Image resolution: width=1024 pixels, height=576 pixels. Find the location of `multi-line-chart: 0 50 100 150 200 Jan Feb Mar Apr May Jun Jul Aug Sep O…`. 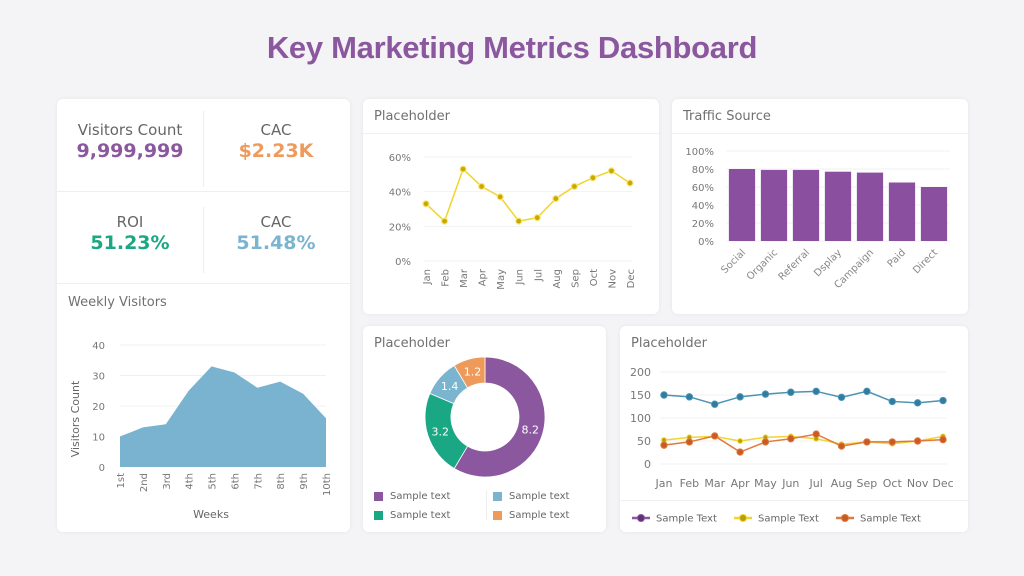

multi-line-chart: 0 50 100 150 200 Jan Feb Mar Apr May Jun Jul Aug Sep O… is located at coordinates (792, 428).